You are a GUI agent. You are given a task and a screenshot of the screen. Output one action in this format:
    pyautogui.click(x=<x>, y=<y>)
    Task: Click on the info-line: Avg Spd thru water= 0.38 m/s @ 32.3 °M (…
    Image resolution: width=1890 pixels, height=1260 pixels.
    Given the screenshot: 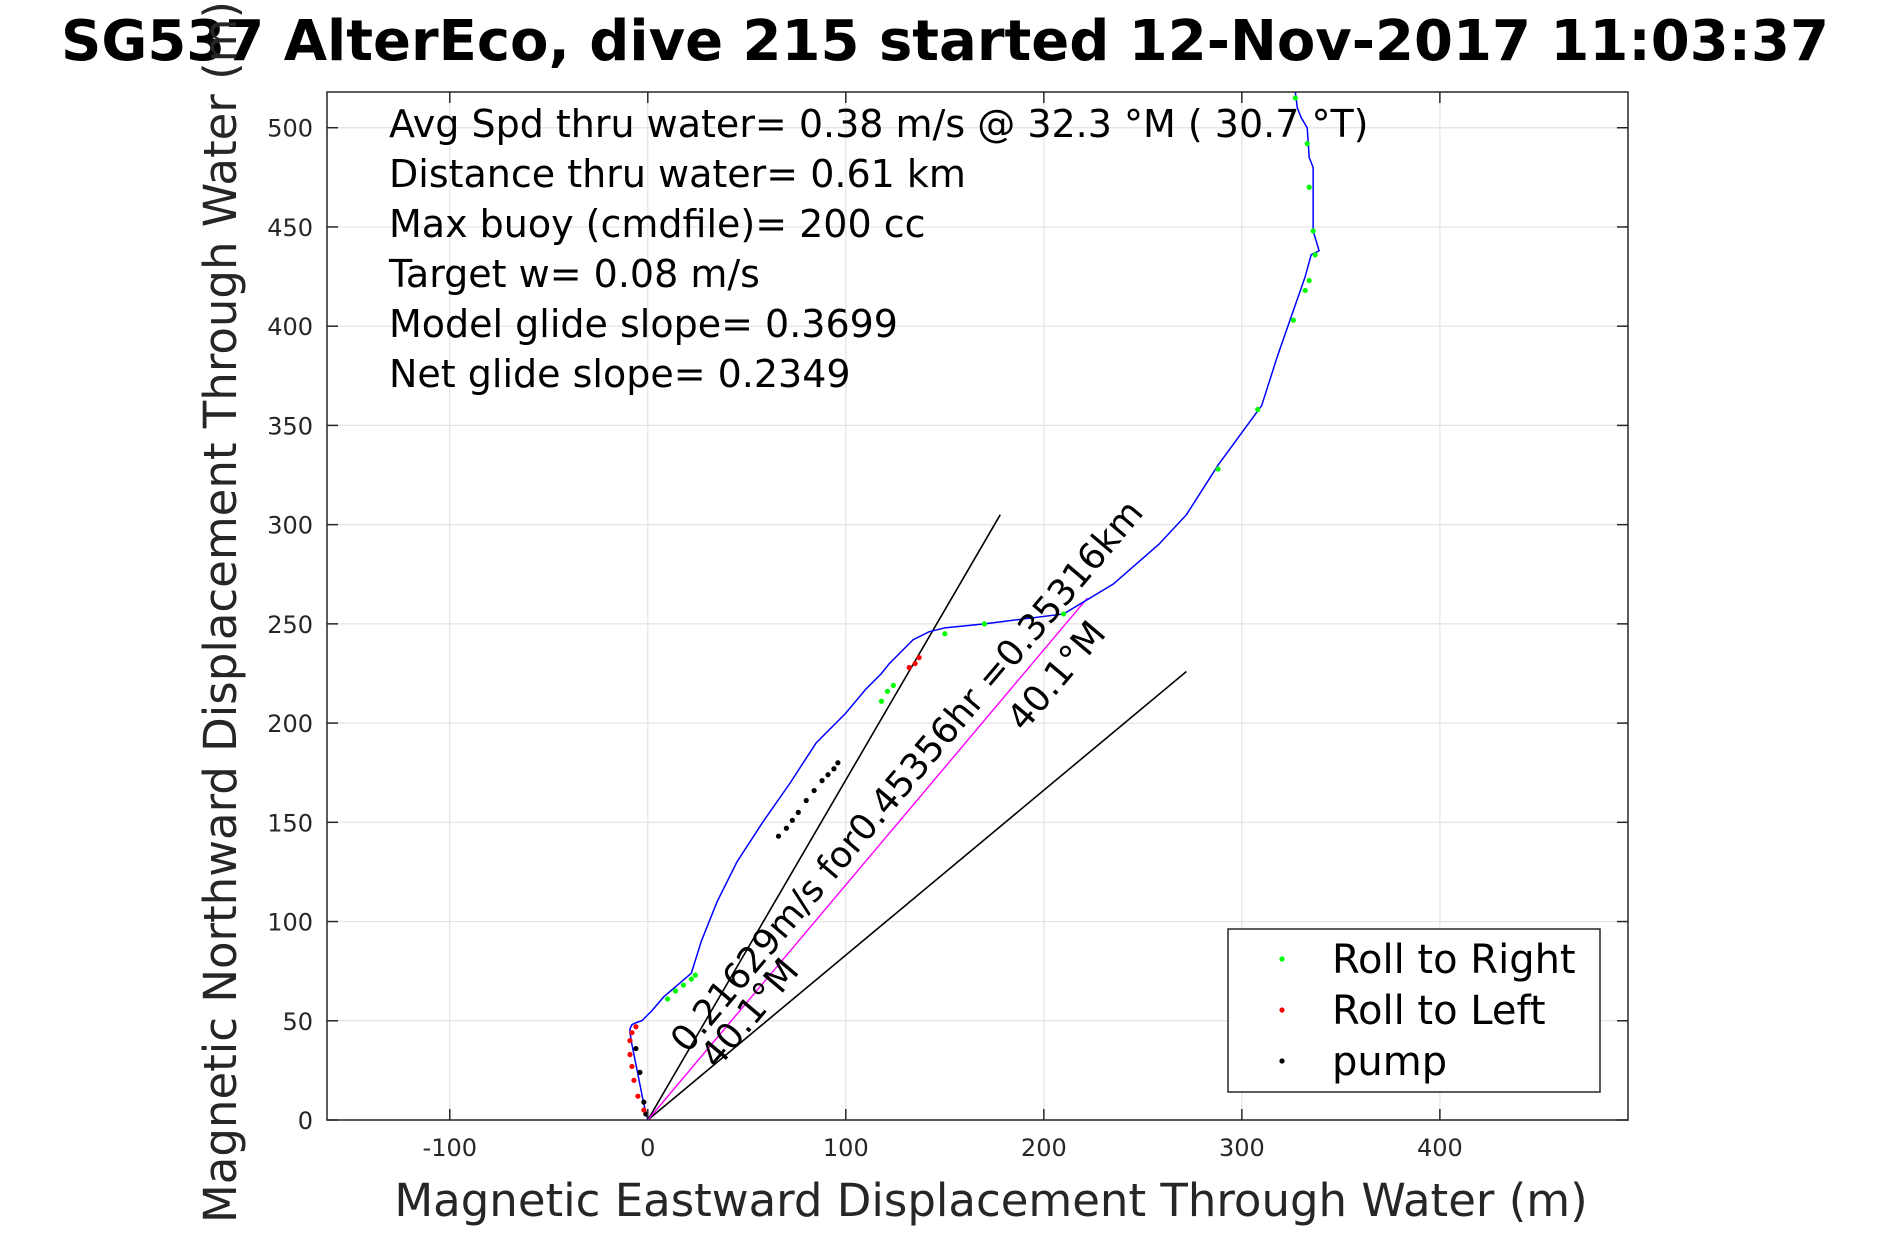 What is the action you would take?
    pyautogui.click(x=879, y=124)
    